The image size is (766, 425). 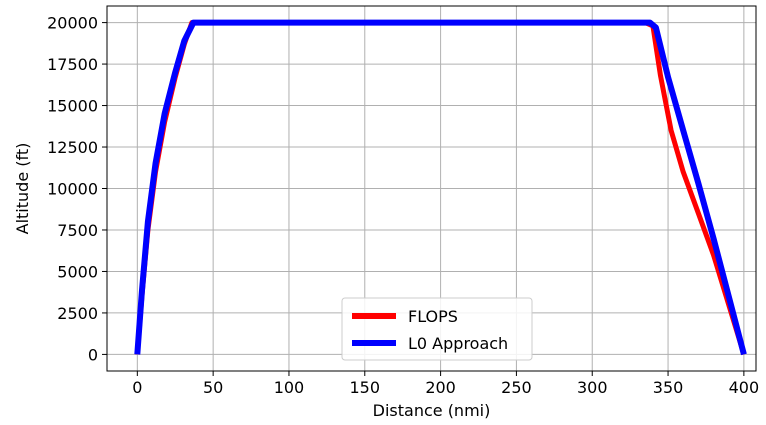 What do you see at coordinates (22, 189) in the screenshot?
I see `y-axis-label: Altitude (ft)` at bounding box center [22, 189].